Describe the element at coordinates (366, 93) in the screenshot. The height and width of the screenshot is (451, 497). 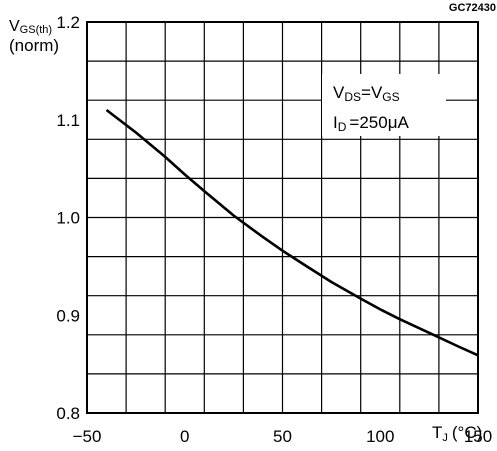
I see `condition-vds-vgs: VDS=VGS` at that location.